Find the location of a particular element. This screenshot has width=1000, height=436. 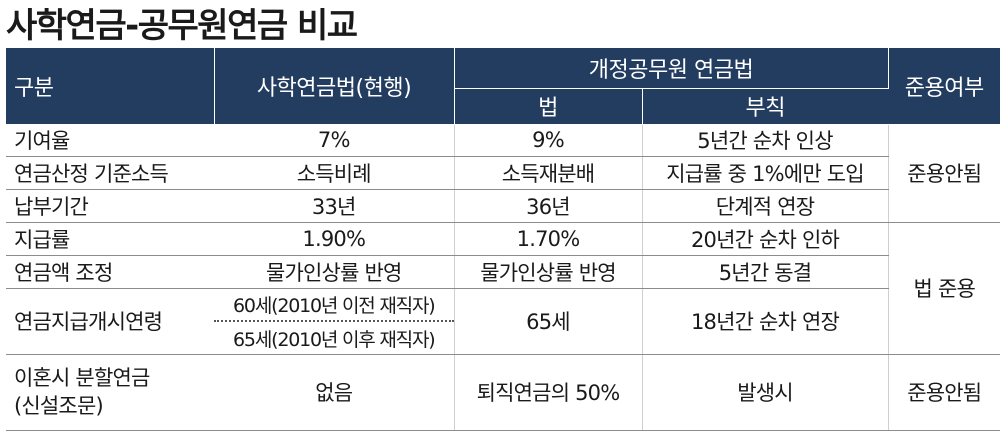

supplementary-value: 지급률 중 1%에만 도입 is located at coordinates (765, 173).